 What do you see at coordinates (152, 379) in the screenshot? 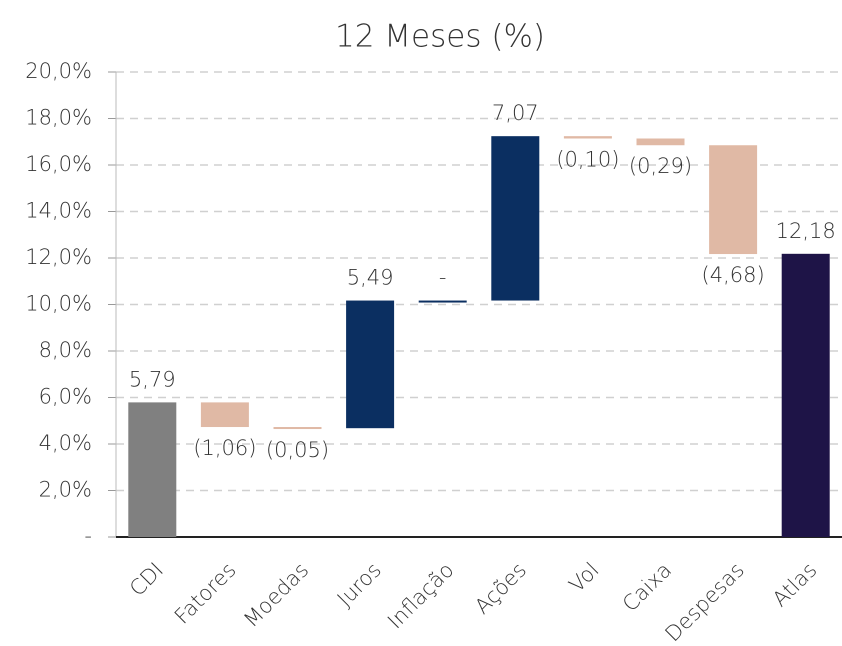
I see `value-label: 5,79` at bounding box center [152, 379].